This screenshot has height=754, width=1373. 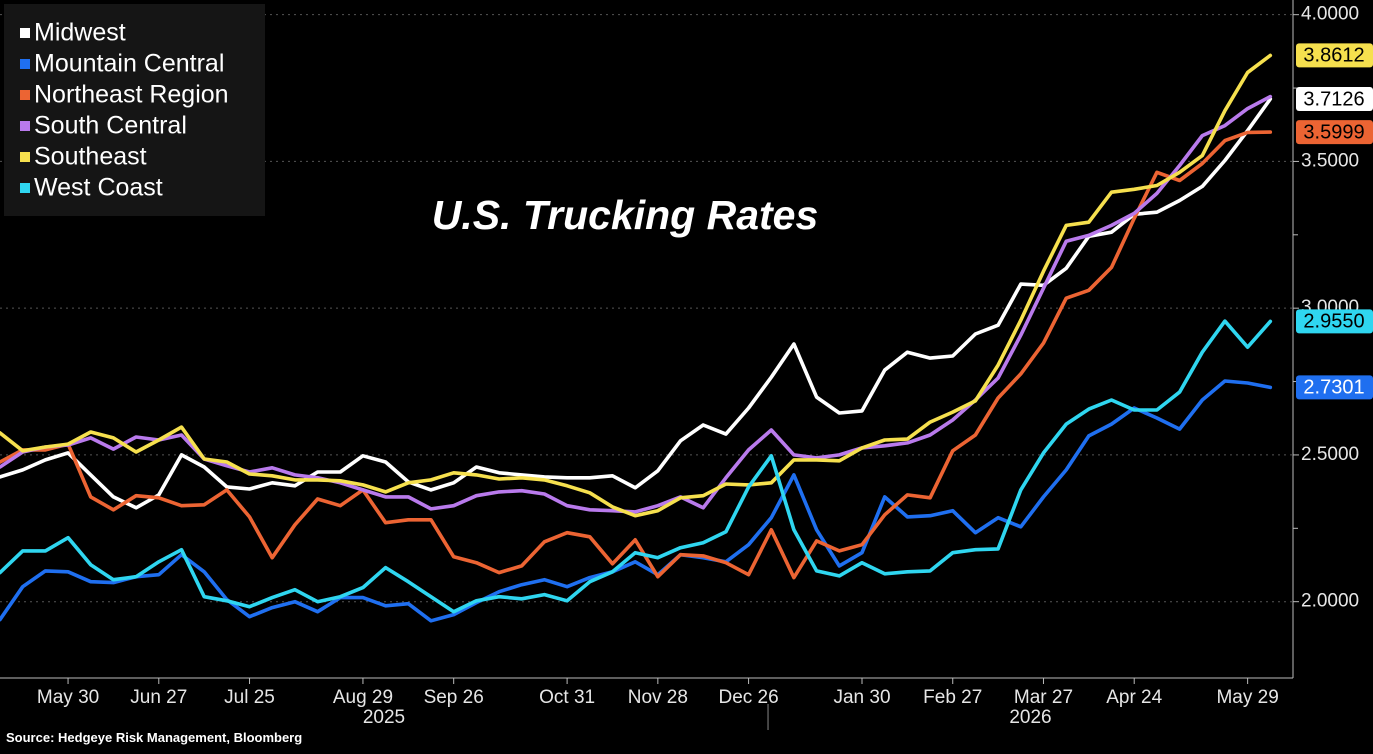 What do you see at coordinates (110, 126) in the screenshot?
I see `legend-label: South Central` at bounding box center [110, 126].